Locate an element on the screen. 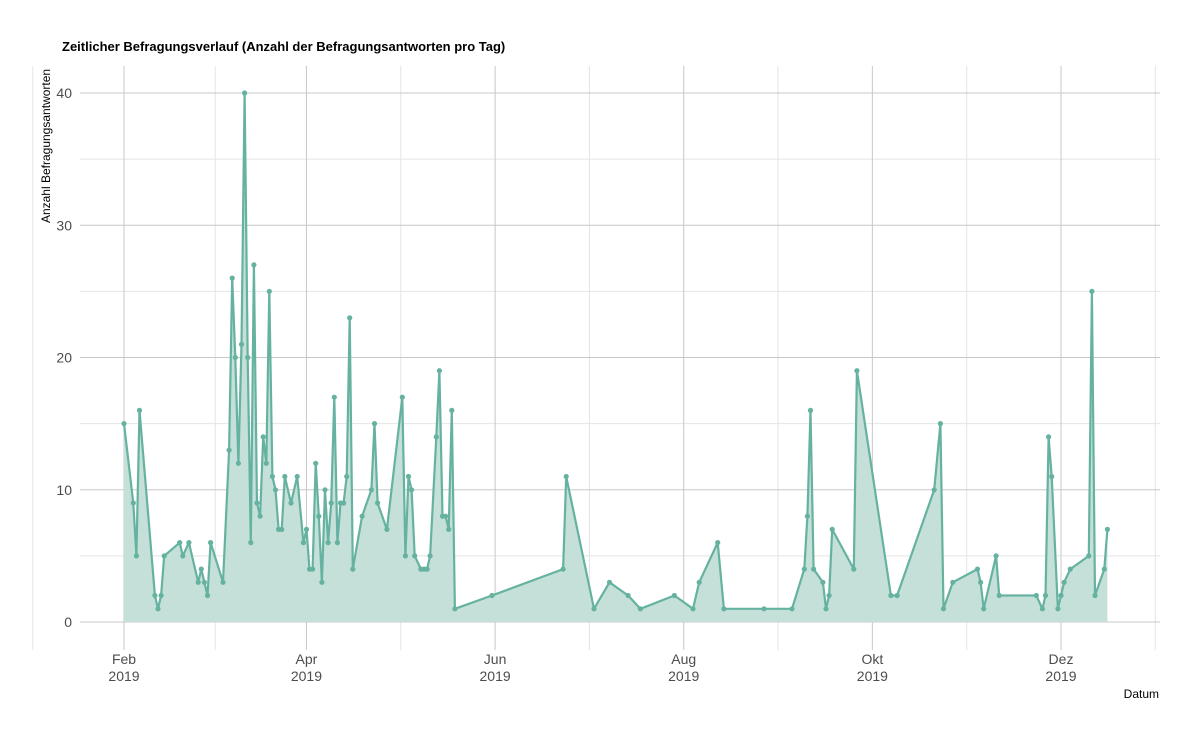 The height and width of the screenshot is (739, 1200). y-tick-label: 40 is located at coordinates (64, 93).